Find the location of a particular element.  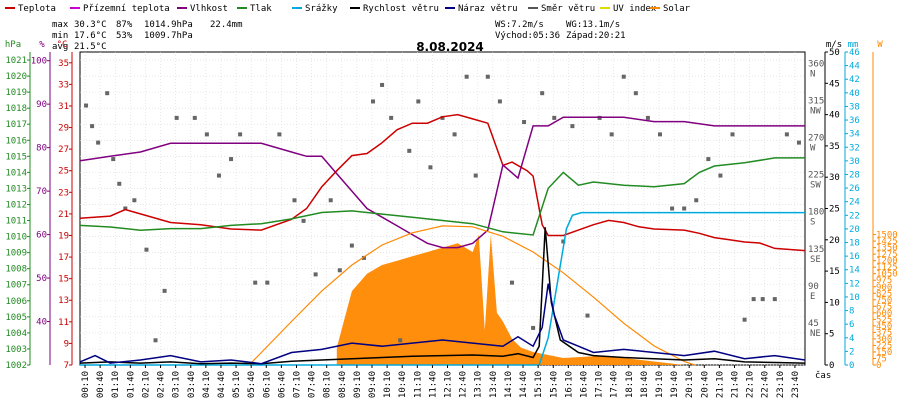

legend-label: Teplota is located at coordinates (37, 9).